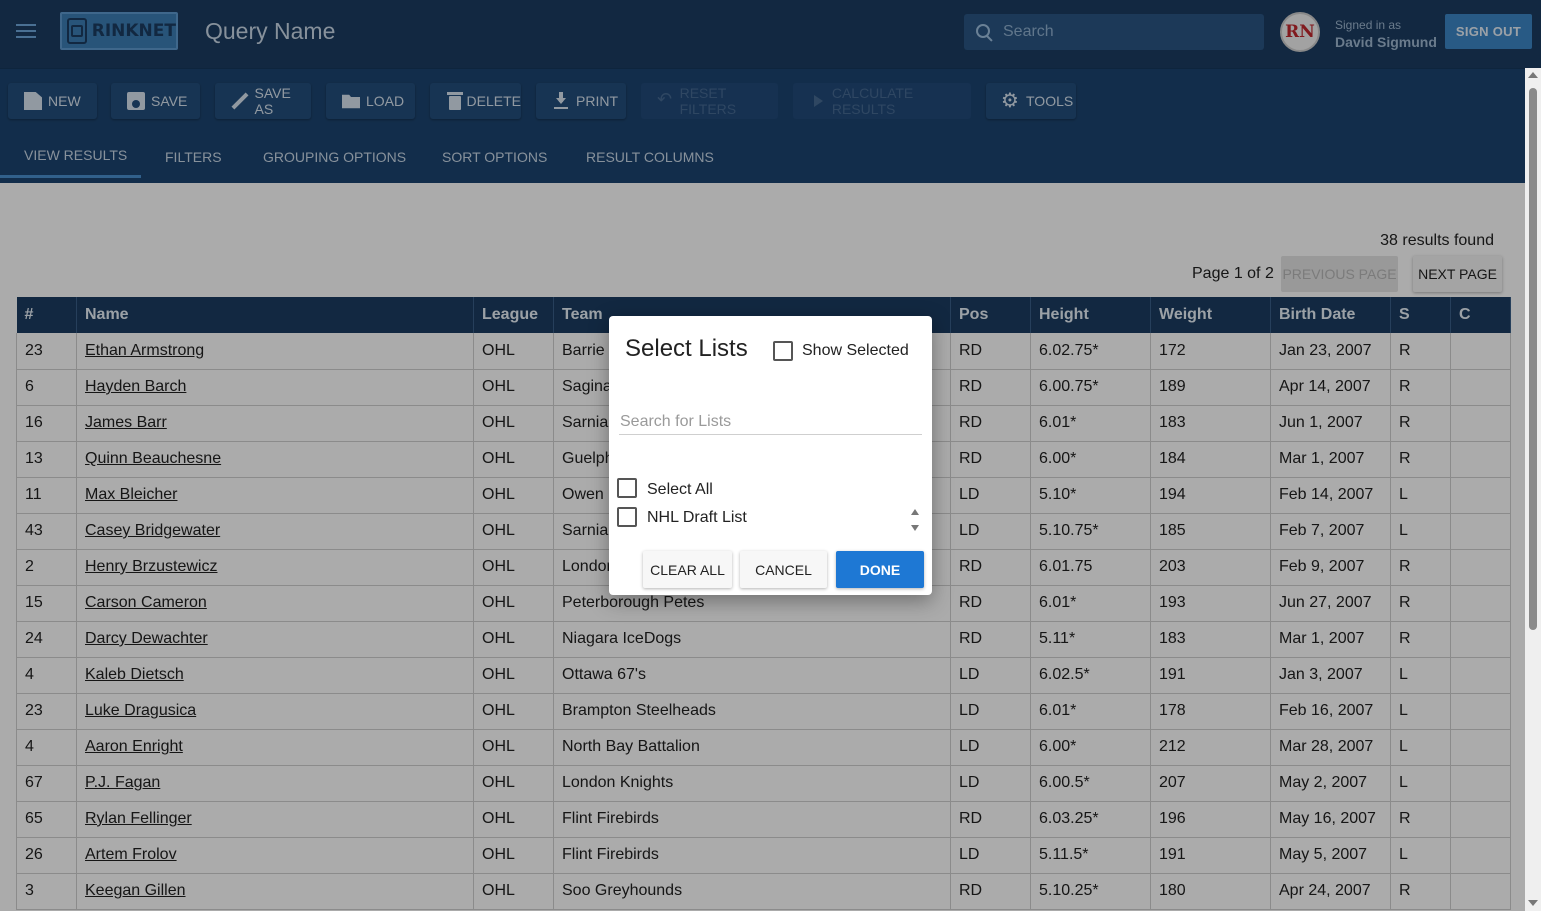  I want to click on hamburger-menu-icon, so click(26, 32).